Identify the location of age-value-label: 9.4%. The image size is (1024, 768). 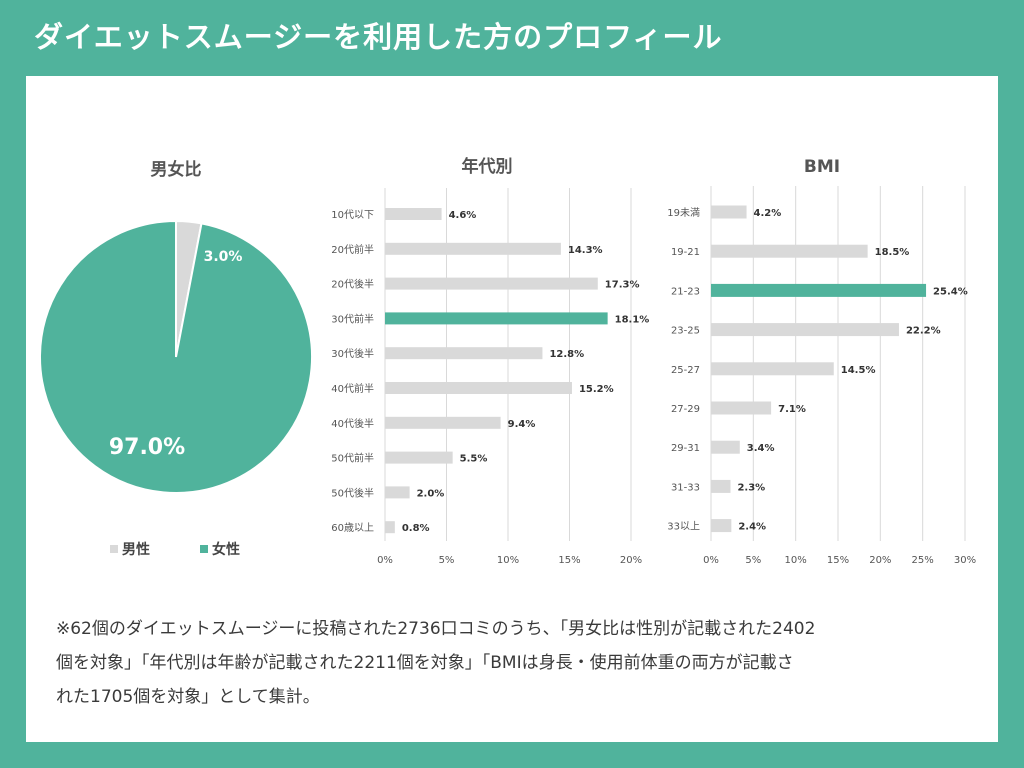
(522, 424).